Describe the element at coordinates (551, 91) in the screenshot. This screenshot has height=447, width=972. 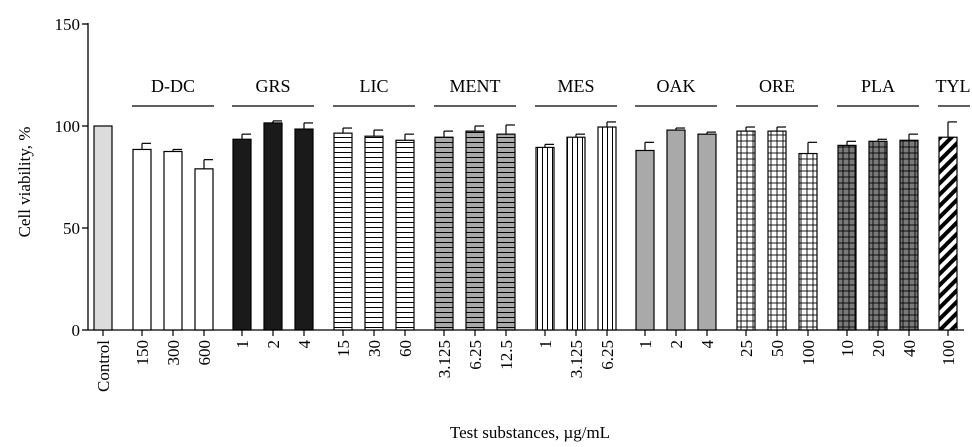
I see `group-labels: D-DC GRS LIC MENT MES OAK ORE PLA TYL` at that location.